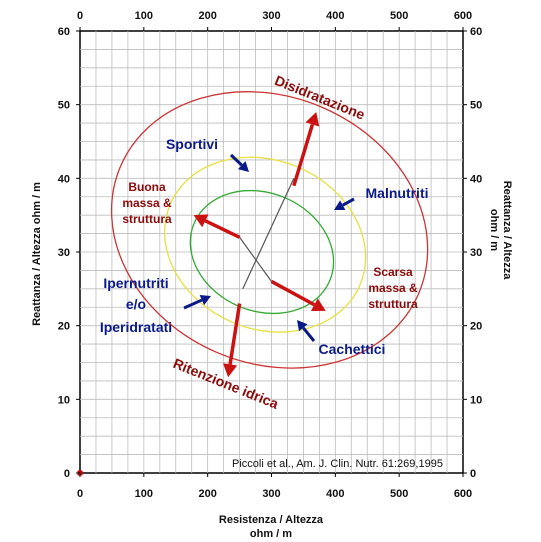  I want to click on label-buona-line1: Buona, so click(147, 187).